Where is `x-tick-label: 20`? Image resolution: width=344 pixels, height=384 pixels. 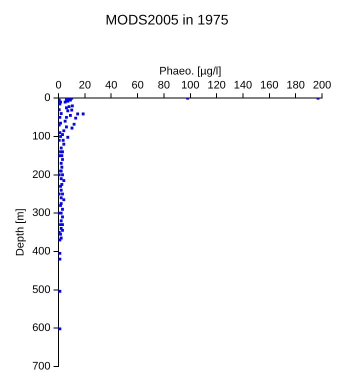
x-tick-label: 20 is located at coordinates (85, 86).